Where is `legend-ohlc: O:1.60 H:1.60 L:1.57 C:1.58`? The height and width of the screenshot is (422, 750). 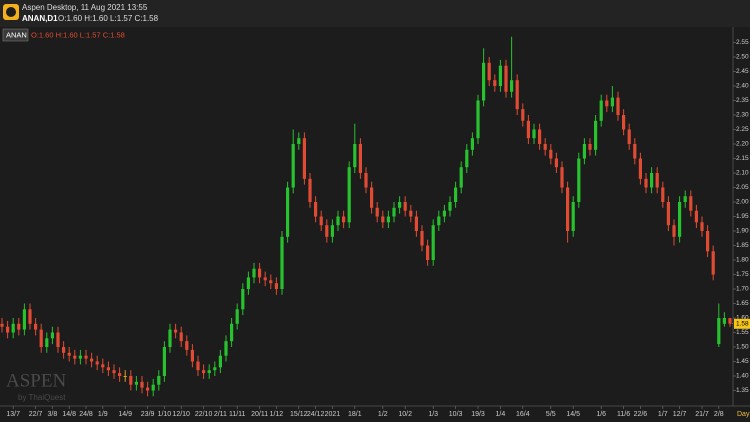 legend-ohlc: O:1.60 H:1.60 L:1.57 C:1.58 is located at coordinates (78, 34).